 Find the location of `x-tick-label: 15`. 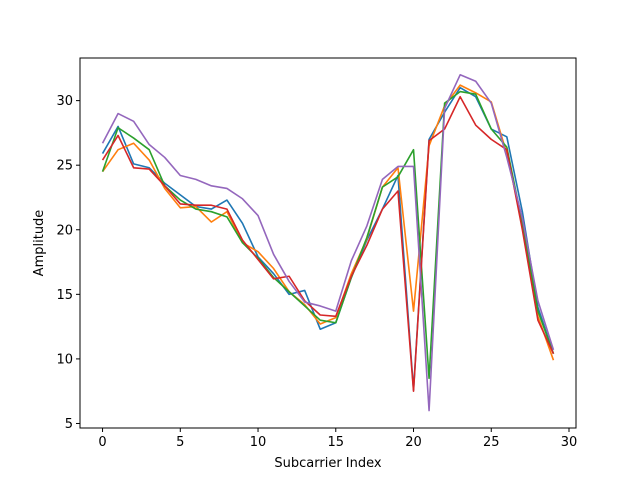

x-tick-label: 15 is located at coordinates (336, 442).